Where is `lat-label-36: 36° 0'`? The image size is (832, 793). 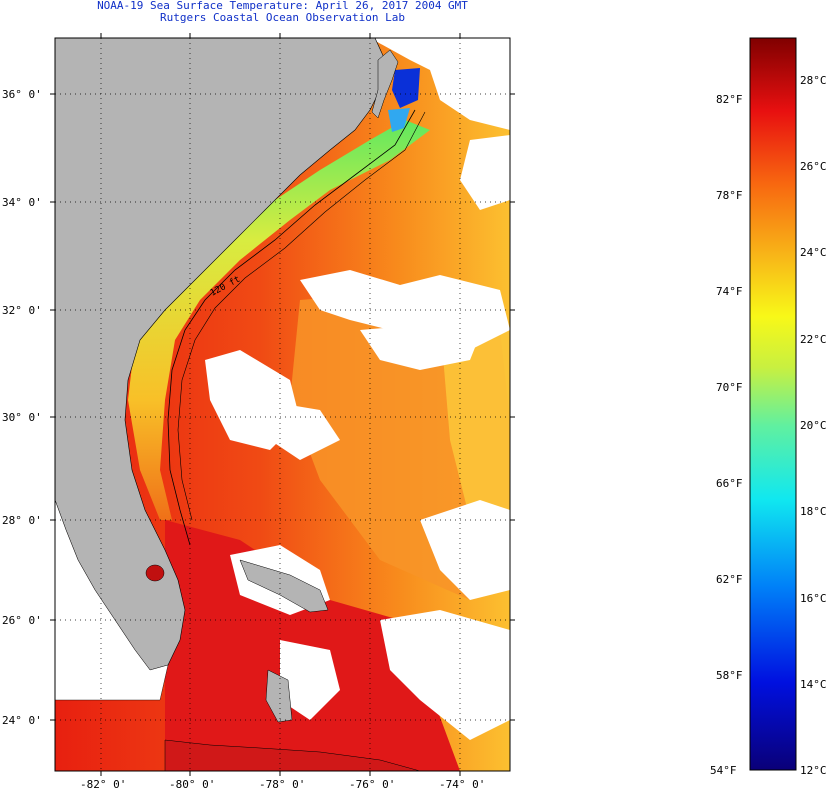
lat-label-36: 36° 0' is located at coordinates (22, 94).